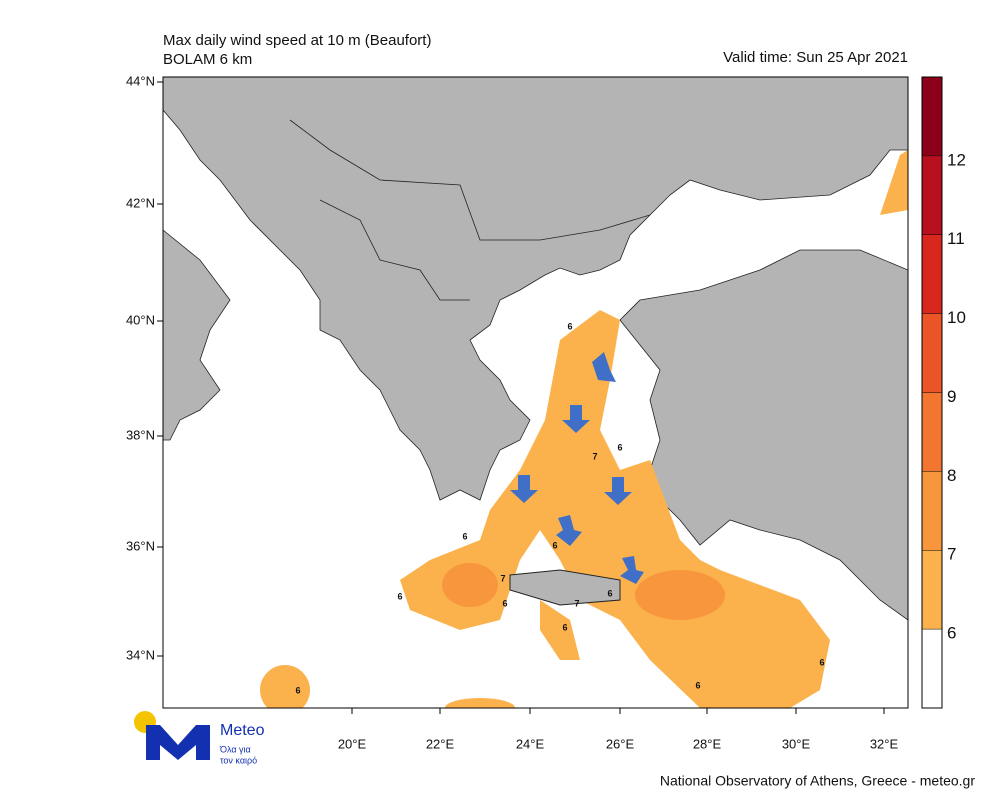  Describe the element at coordinates (956, 317) in the screenshot. I see `colorbar-label: 10` at that location.